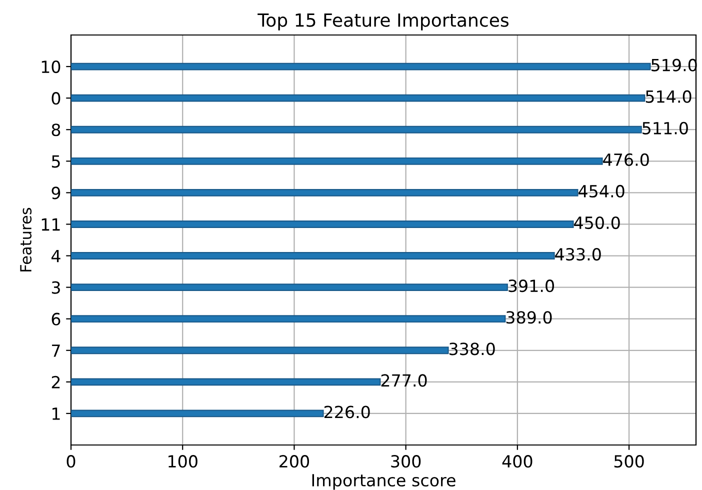 This screenshot has height=490, width=702. What do you see at coordinates (183, 461) in the screenshot?
I see `x-tick-label: 100` at bounding box center [183, 461].